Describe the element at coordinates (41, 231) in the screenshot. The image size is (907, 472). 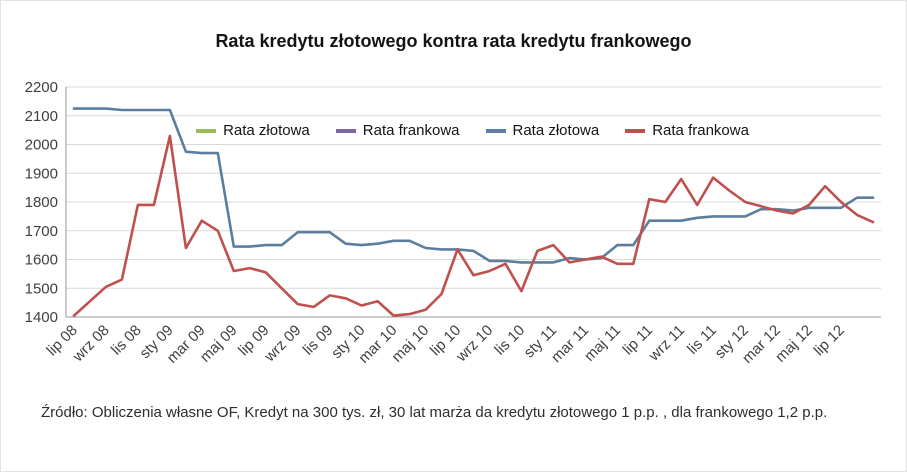
I see `y-axis-tick-label: 1700` at that location.